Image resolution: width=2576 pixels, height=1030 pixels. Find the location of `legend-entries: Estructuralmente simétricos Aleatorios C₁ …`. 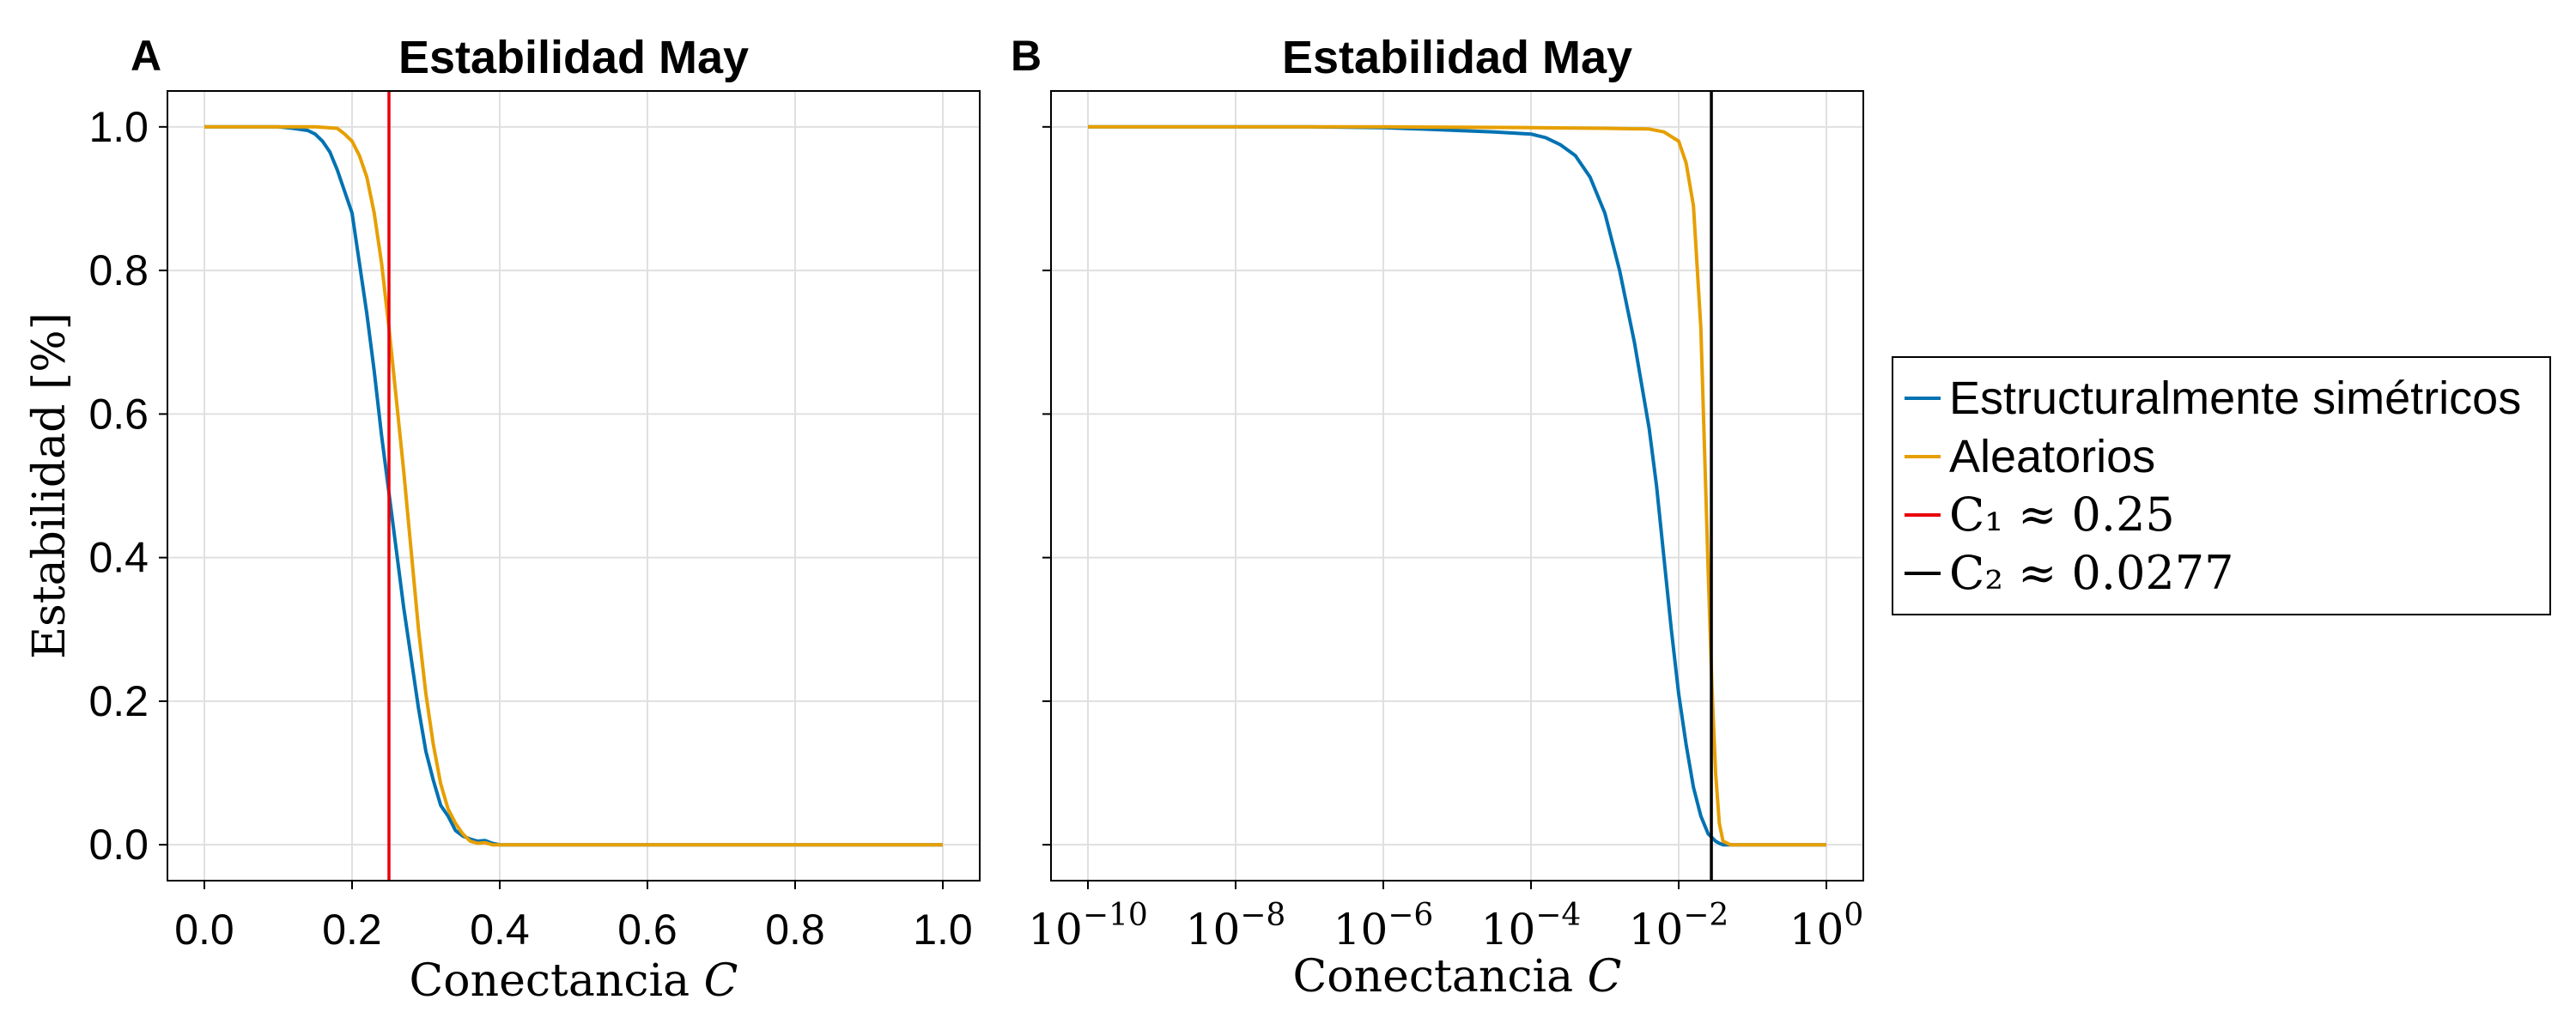

legend-entries: Estructuralmente simétricos Aleatorios C₁ … is located at coordinates (2213, 486).